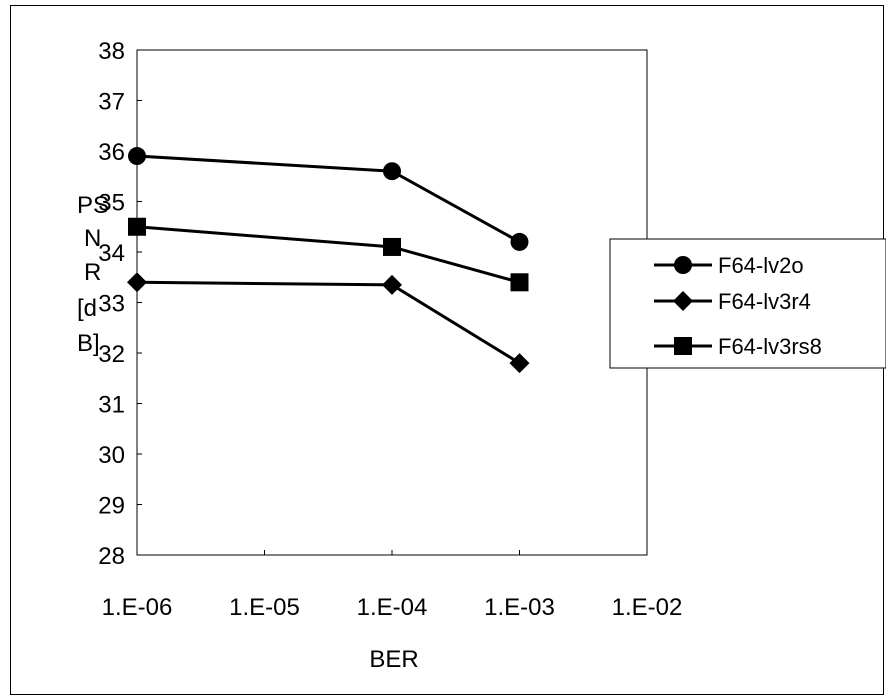 This screenshot has height=695, width=886. Describe the element at coordinates (264, 607) in the screenshot. I see `x-tick-label: 1.E-05` at that location.